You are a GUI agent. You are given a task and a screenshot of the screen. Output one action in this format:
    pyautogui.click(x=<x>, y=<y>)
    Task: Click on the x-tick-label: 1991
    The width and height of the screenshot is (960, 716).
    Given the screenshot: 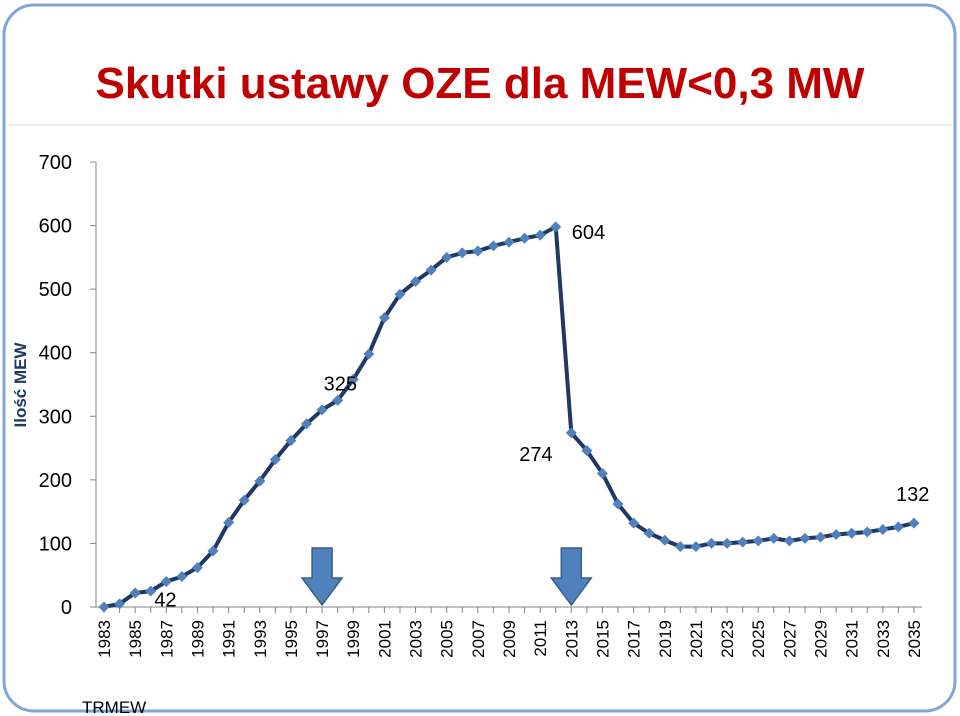 What is the action you would take?
    pyautogui.click(x=229, y=639)
    